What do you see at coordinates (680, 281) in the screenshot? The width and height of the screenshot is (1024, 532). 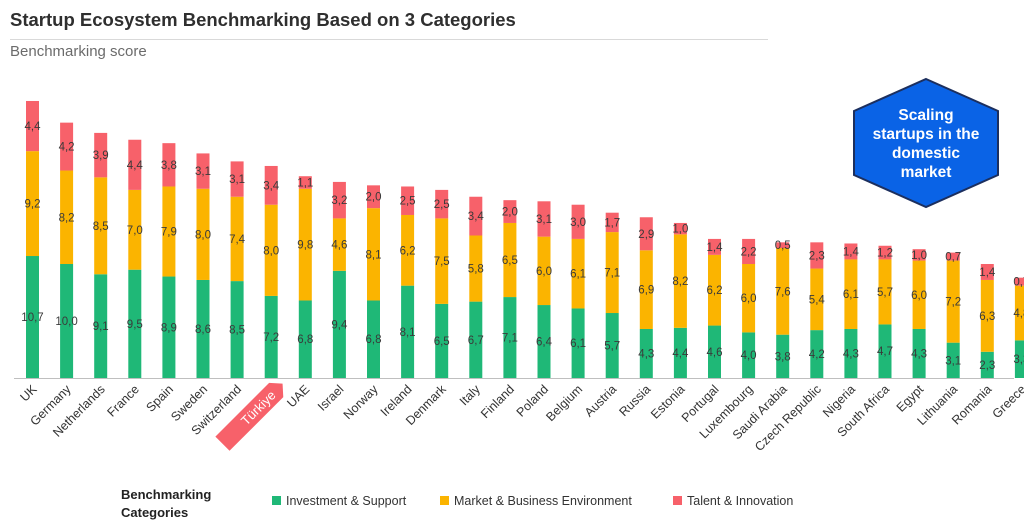 I see `bar-estonia-market-business-environment` at bounding box center [680, 281].